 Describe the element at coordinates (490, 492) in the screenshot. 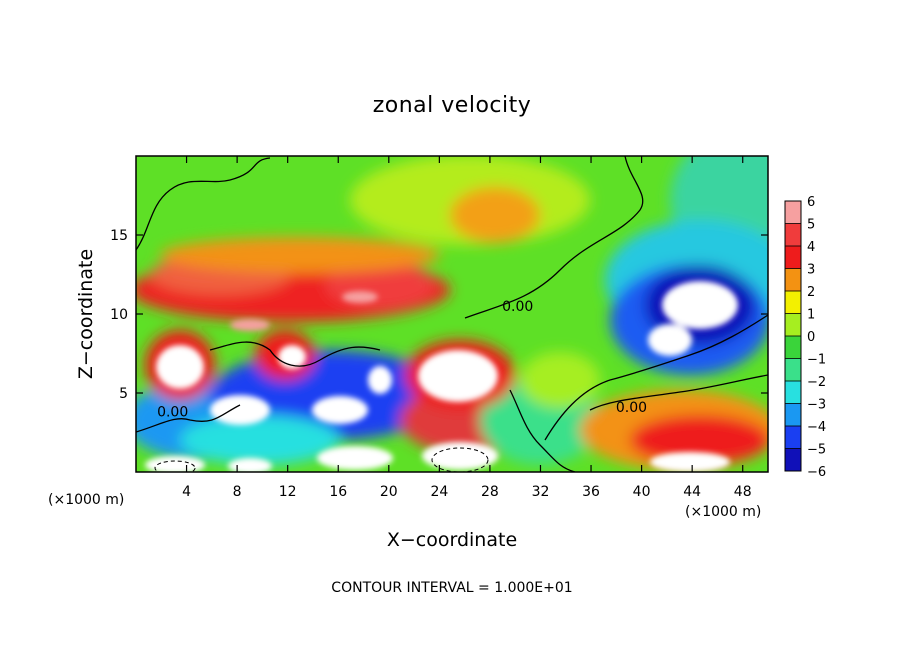

I see `x-tick-label: 28` at that location.